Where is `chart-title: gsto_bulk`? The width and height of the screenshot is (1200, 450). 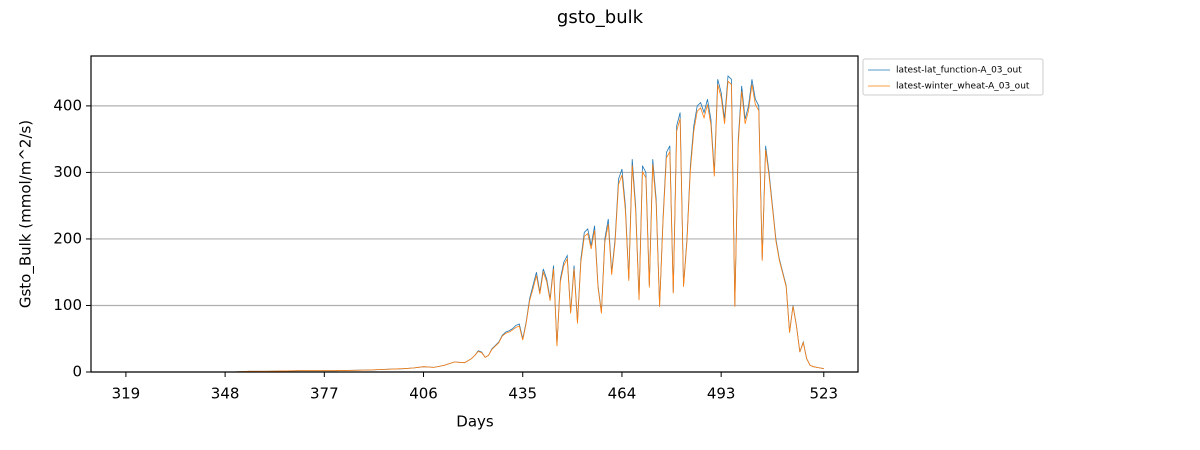 chart-title: gsto_bulk is located at coordinates (600, 17).